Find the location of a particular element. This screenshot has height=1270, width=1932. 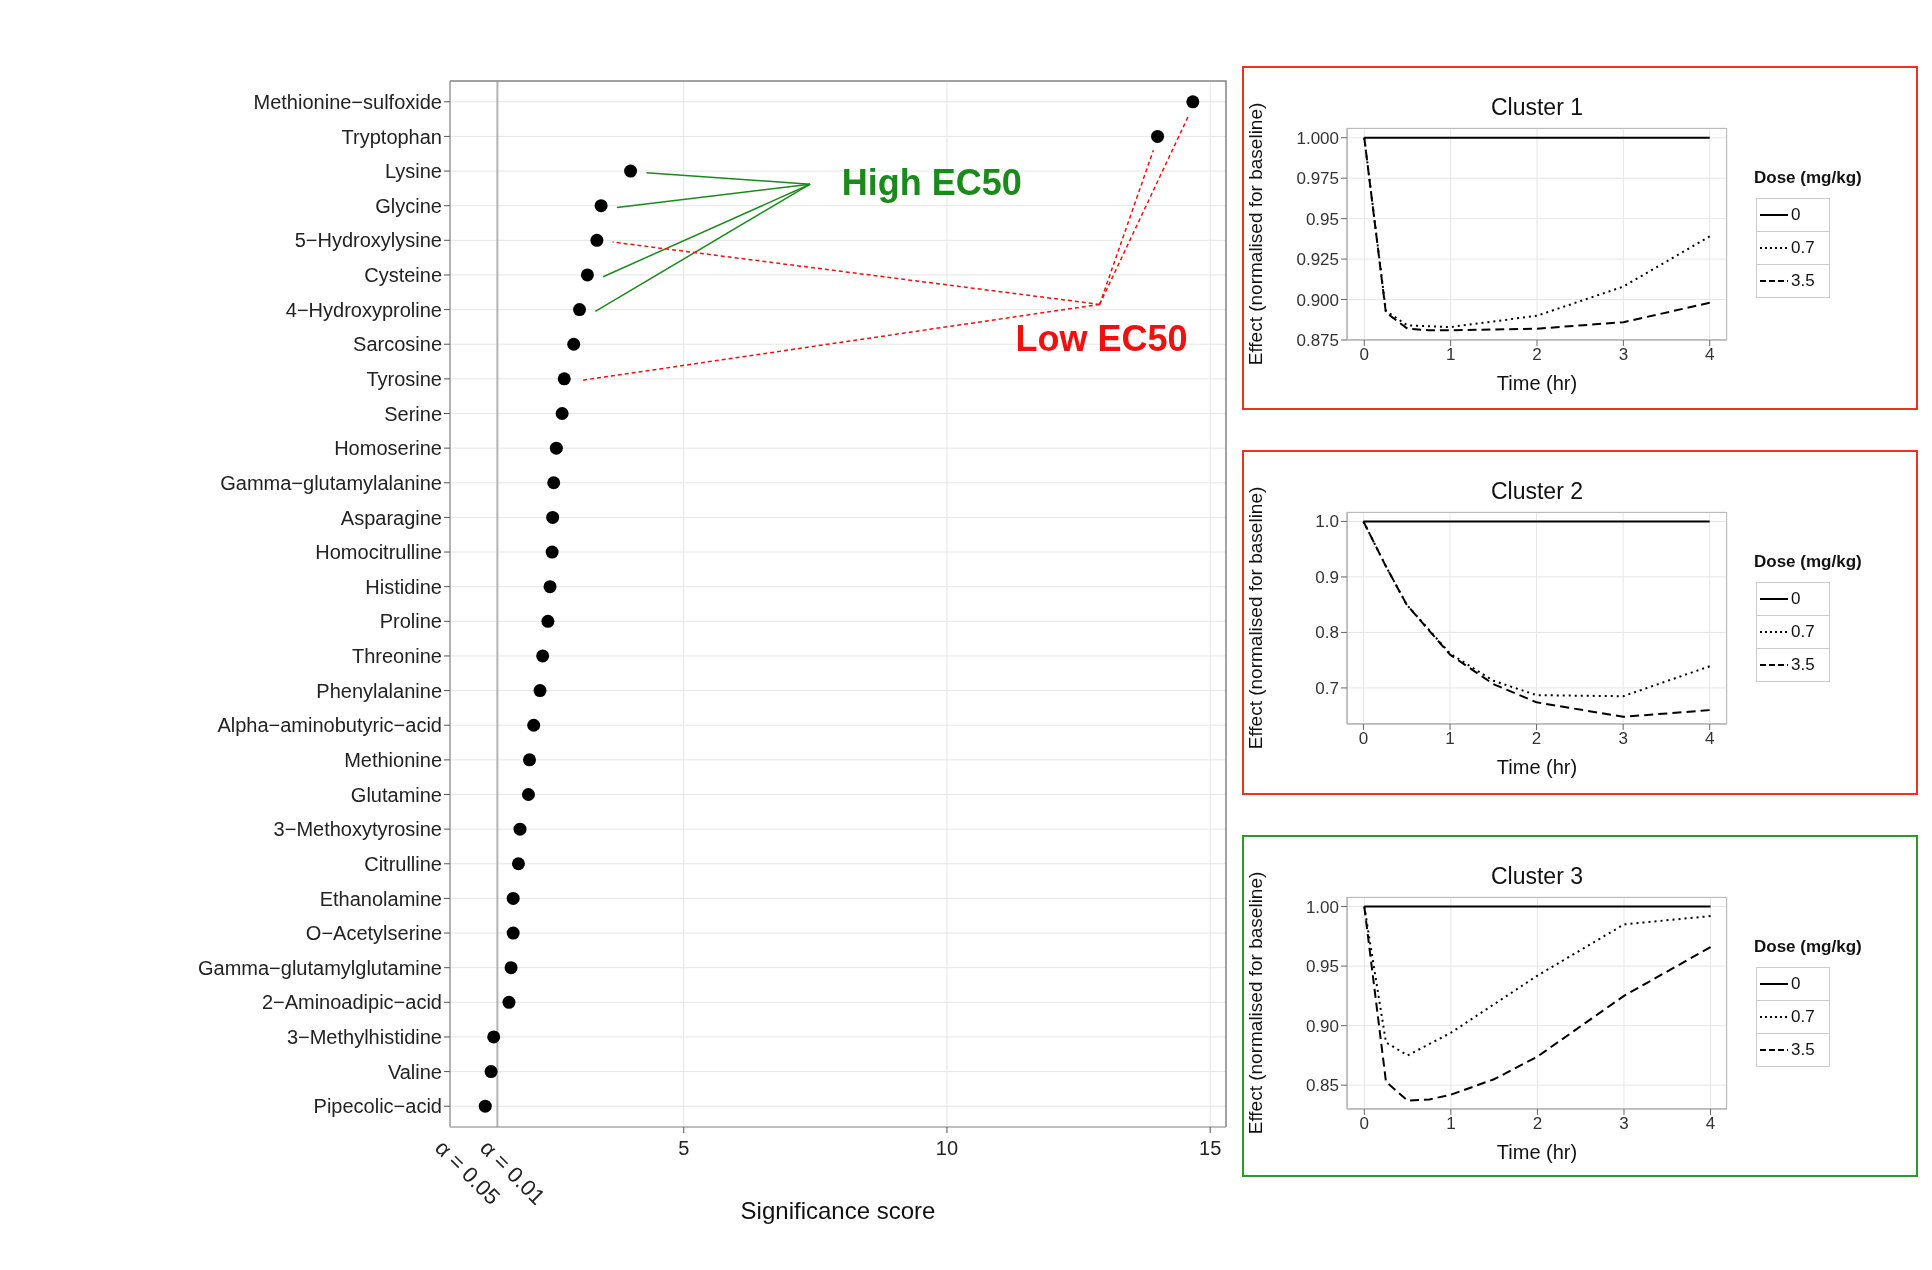

y-tick-label: 3−Methylhistidine is located at coordinates (364, 1037).